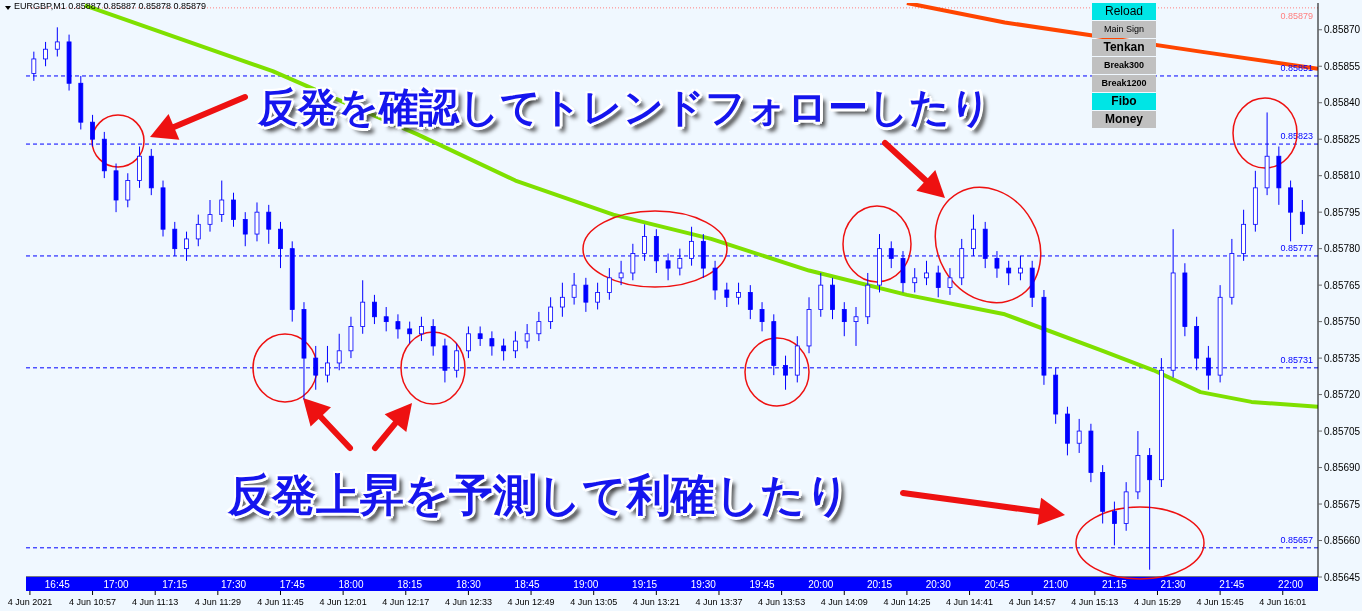 This screenshot has height=611, width=1362. Describe the element at coordinates (719, 602) in the screenshot. I see `x-tick-label: 4 Jun 13:37` at that location.